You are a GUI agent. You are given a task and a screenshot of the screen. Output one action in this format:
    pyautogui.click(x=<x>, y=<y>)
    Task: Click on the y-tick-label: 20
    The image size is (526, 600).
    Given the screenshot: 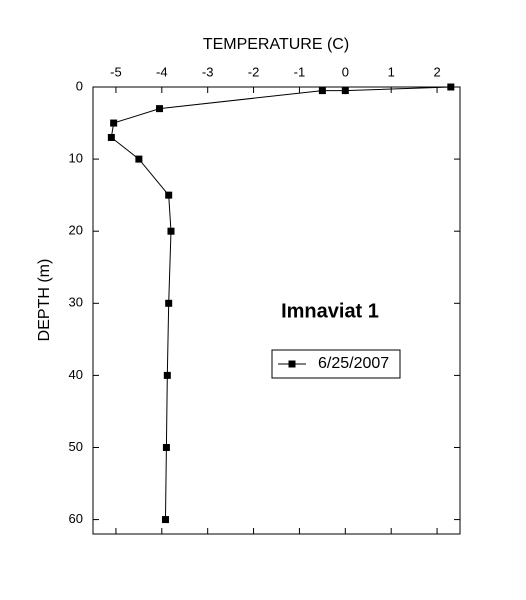 What is the action you would take?
    pyautogui.click(x=76, y=230)
    